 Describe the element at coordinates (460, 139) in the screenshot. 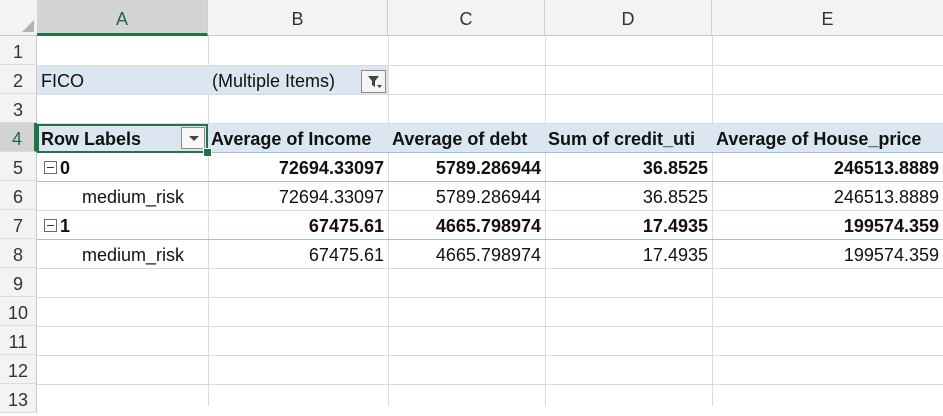

I see `value-header-debt: Average of debt` at that location.